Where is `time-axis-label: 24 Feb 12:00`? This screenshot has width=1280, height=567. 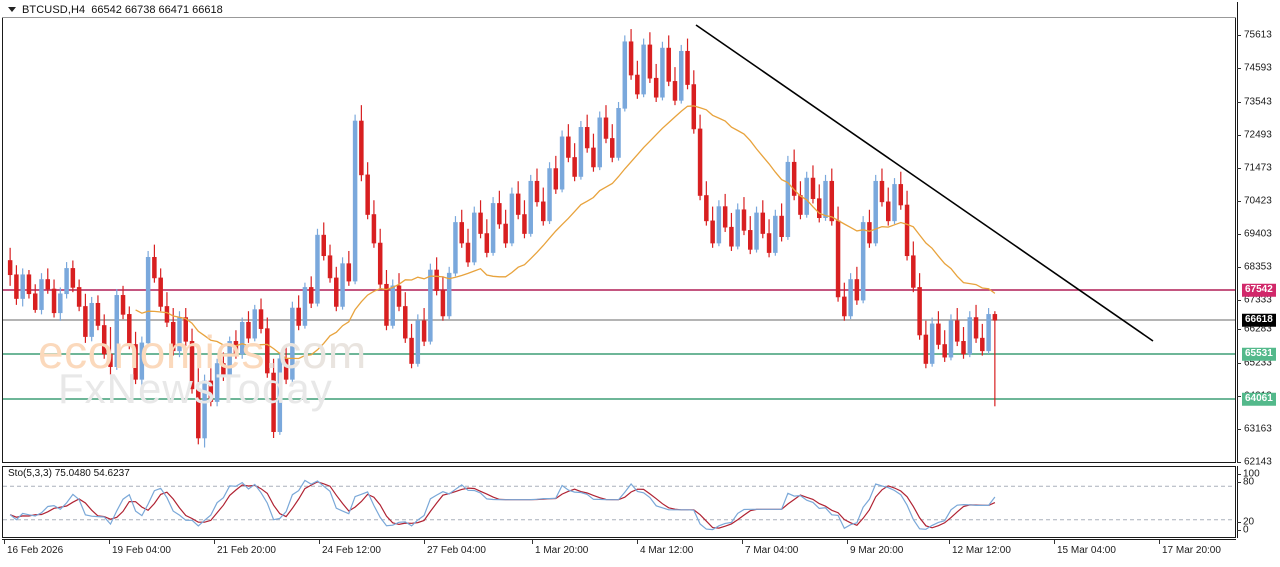 time-axis-label: 24 Feb 12:00 is located at coordinates (351, 550).